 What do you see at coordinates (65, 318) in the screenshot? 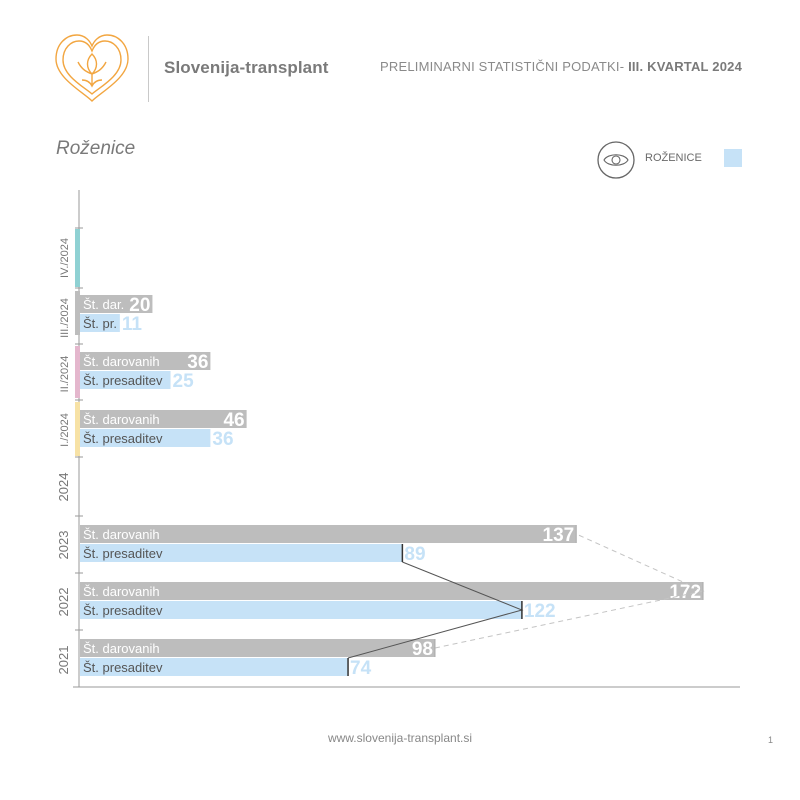
I see `category-tick-label: III./2024` at bounding box center [65, 318].